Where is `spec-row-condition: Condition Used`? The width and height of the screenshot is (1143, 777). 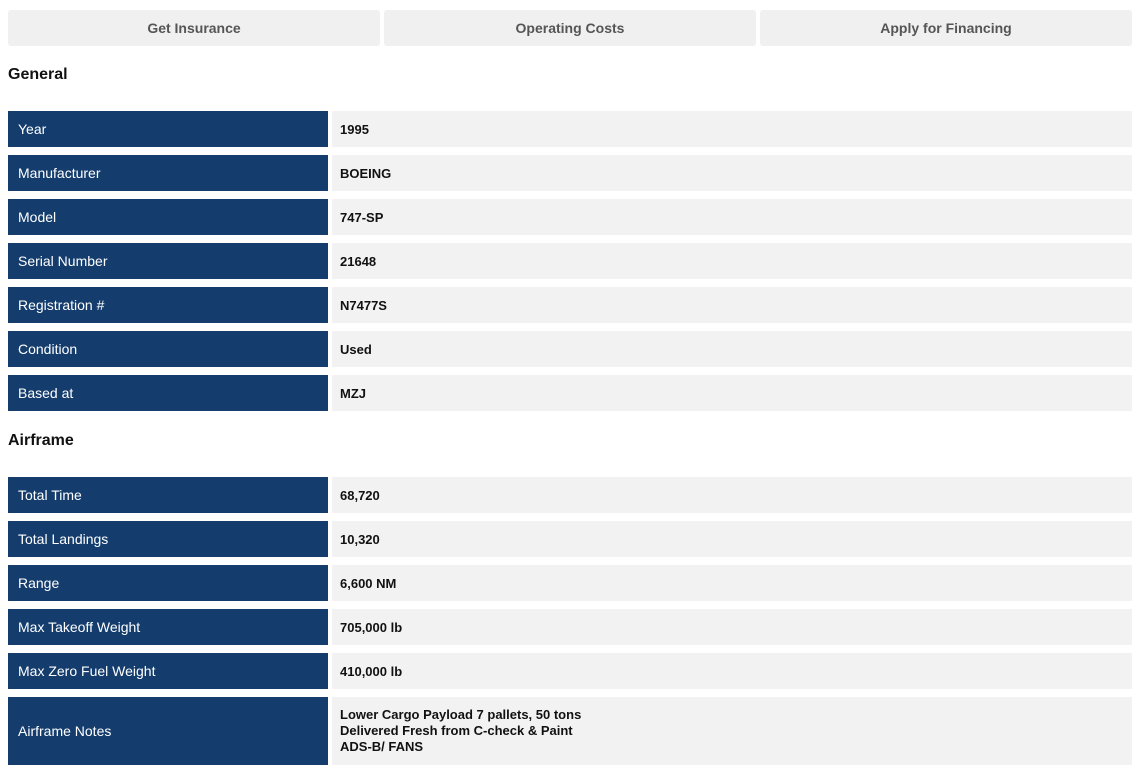 spec-row-condition: Condition Used is located at coordinates (570, 349).